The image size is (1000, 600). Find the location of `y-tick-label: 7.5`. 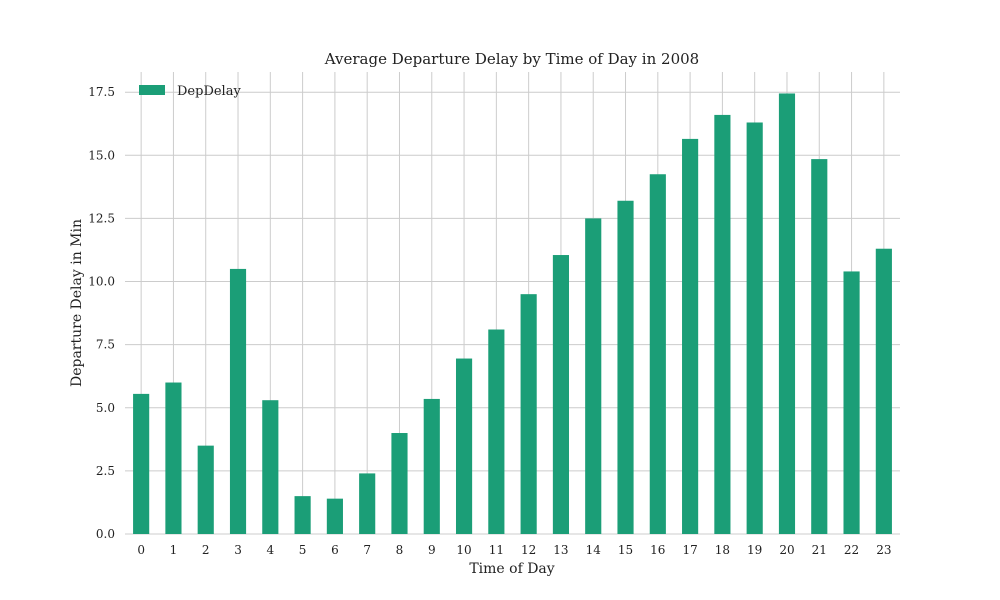

y-tick-label: 7.5 is located at coordinates (105, 345).